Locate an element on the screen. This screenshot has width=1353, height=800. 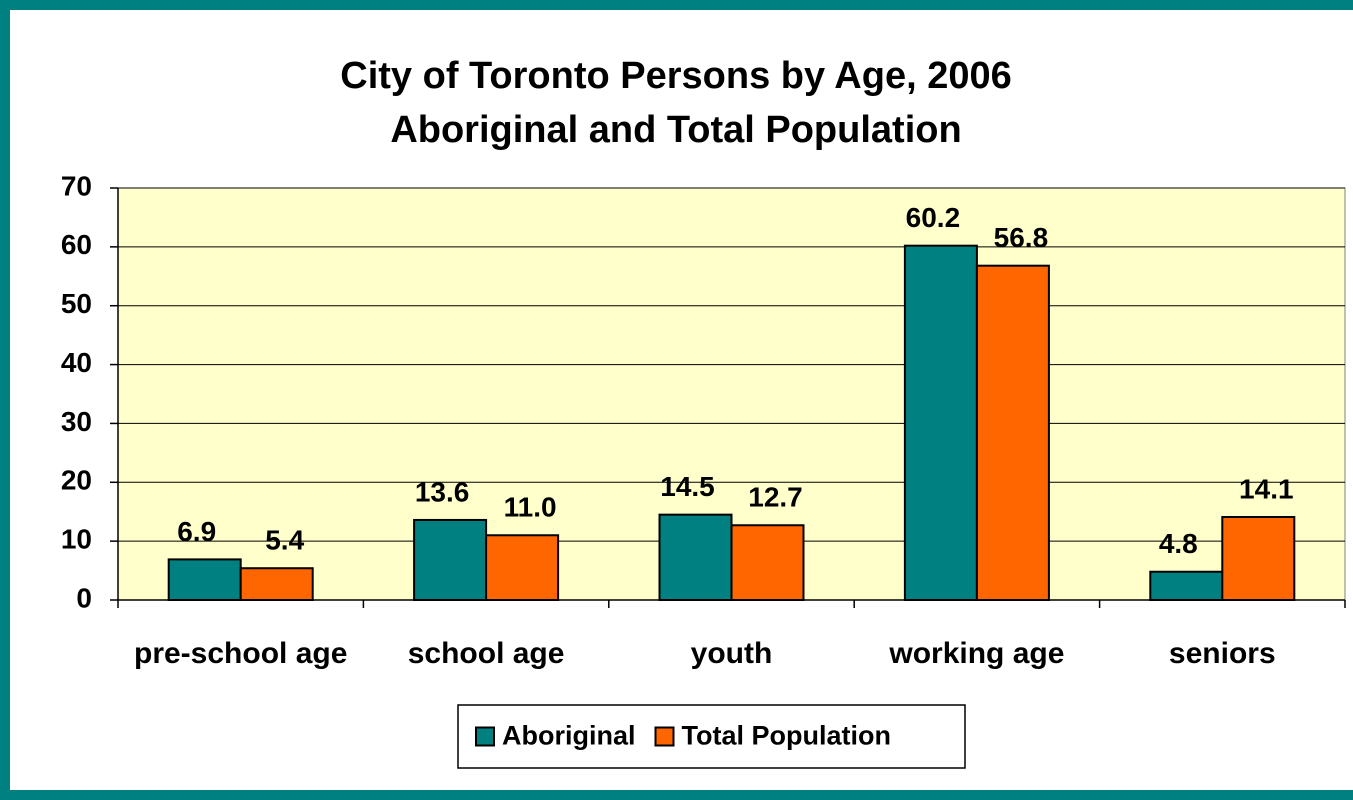
chart-title: City of Toronto Persons by Age, 2006 is located at coordinates (675, 76).